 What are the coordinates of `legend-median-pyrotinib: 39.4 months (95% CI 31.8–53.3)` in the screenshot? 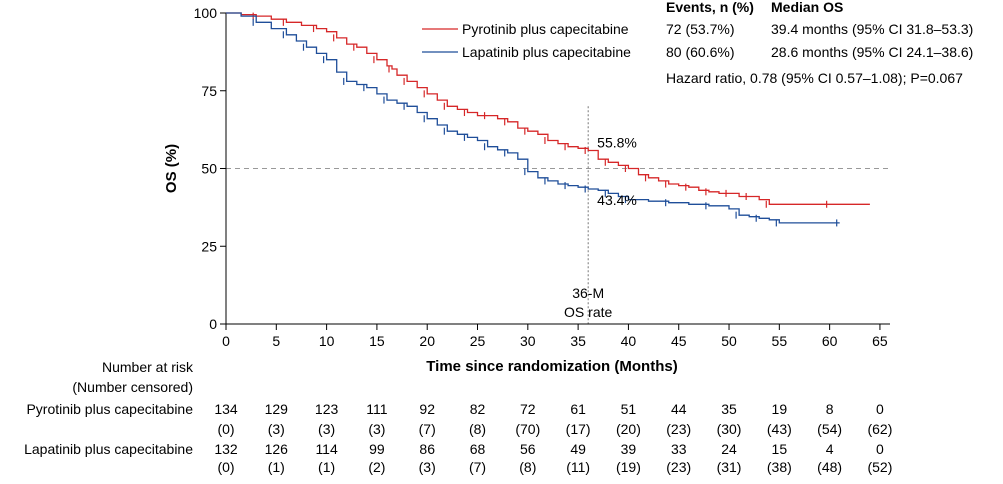 It's located at (872, 29).